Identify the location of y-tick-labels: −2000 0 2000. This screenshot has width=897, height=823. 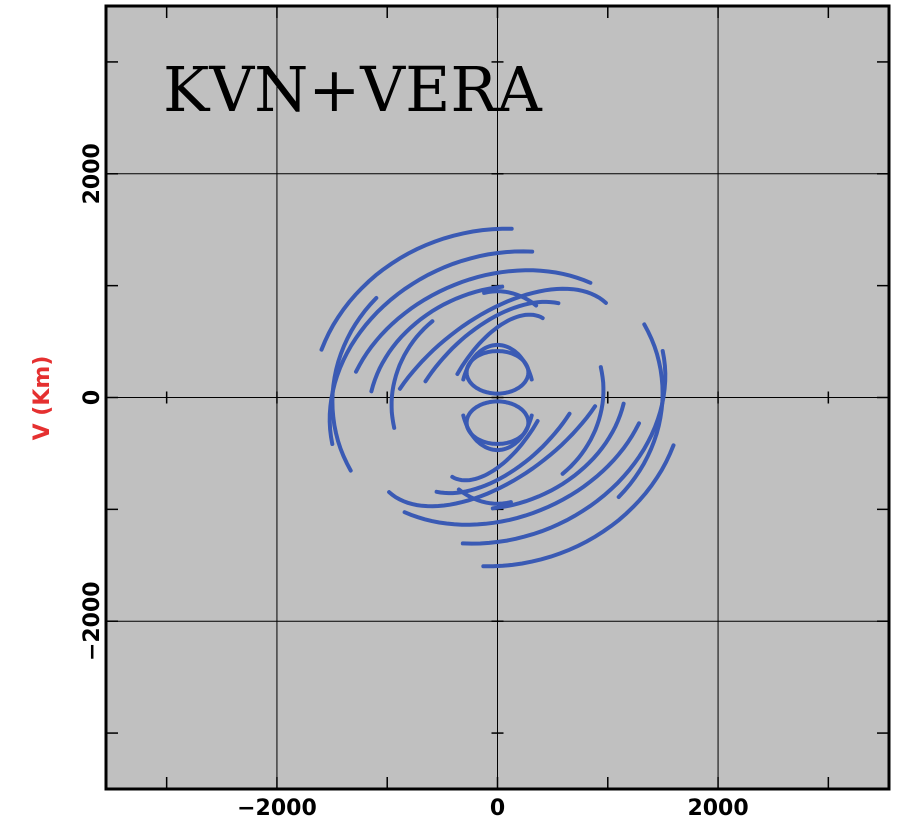
(92, 402).